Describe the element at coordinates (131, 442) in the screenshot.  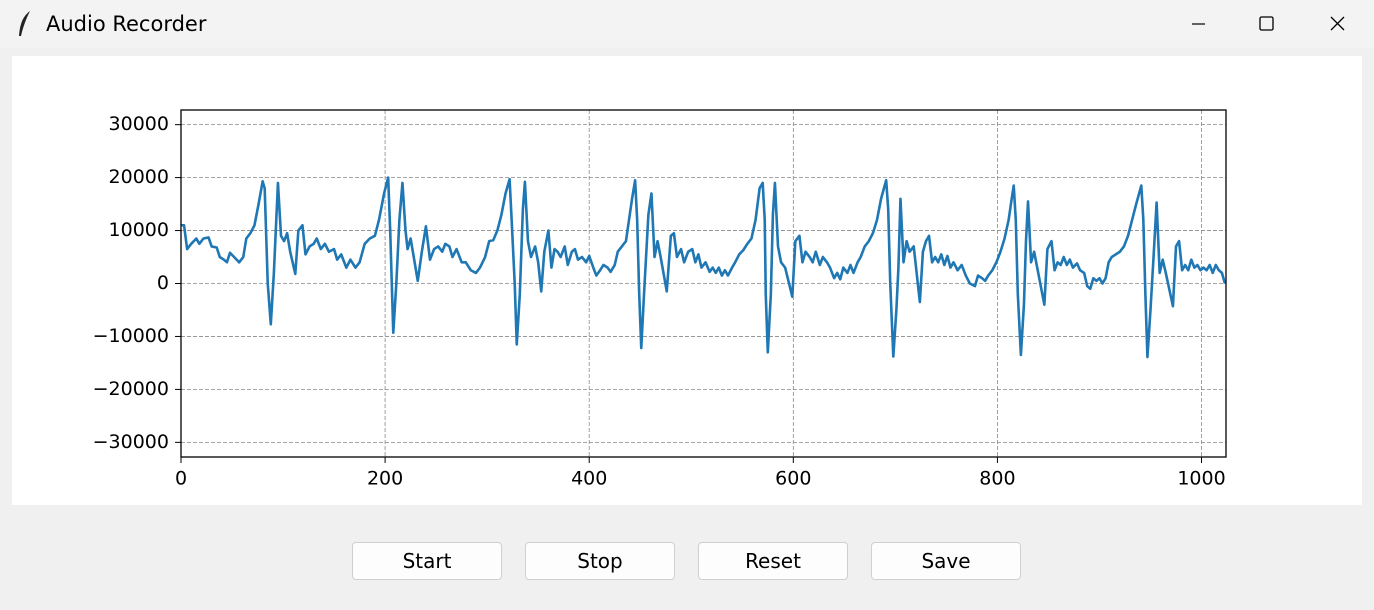
I see `y-tick-label: −30000` at that location.